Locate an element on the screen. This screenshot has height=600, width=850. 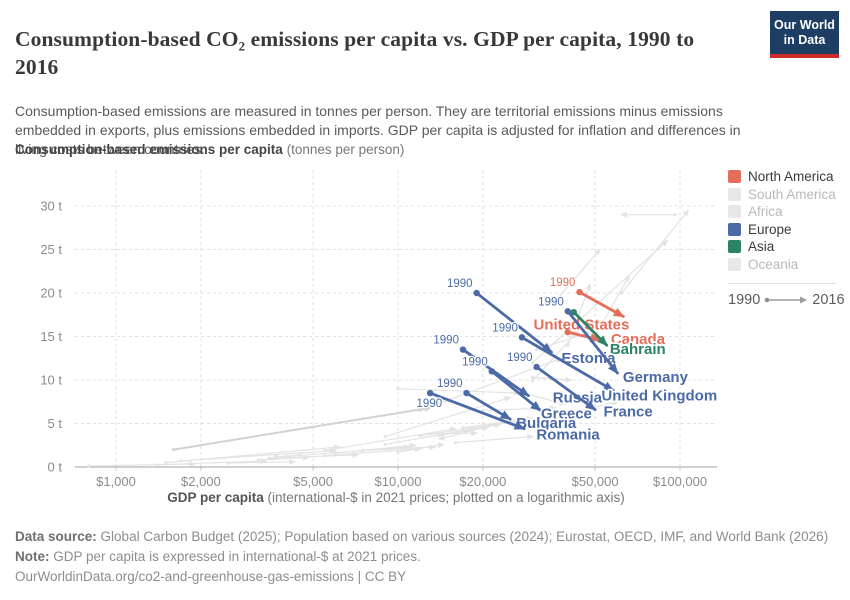
country-arrow-greece is located at coordinates (516, 390).